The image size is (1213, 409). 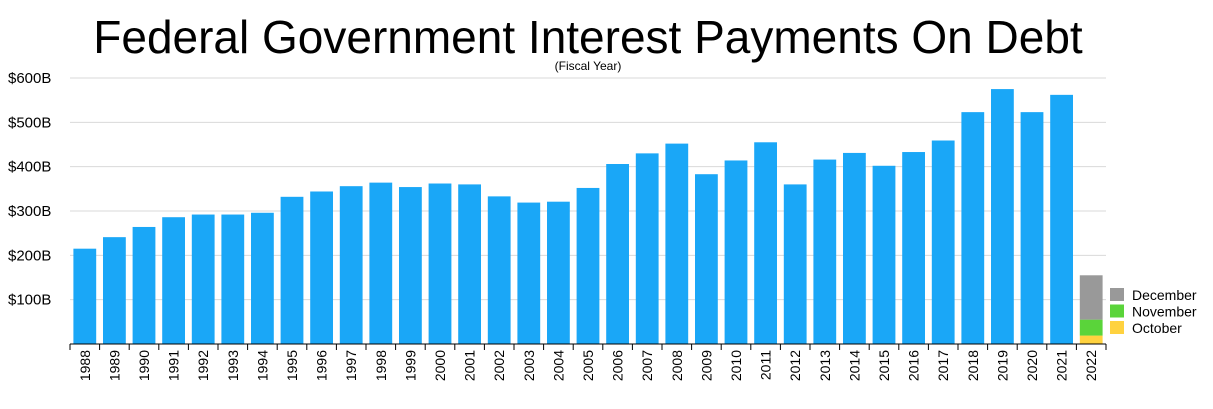 What do you see at coordinates (1164, 312) in the screenshot?
I see `legend-label-november: November` at bounding box center [1164, 312].